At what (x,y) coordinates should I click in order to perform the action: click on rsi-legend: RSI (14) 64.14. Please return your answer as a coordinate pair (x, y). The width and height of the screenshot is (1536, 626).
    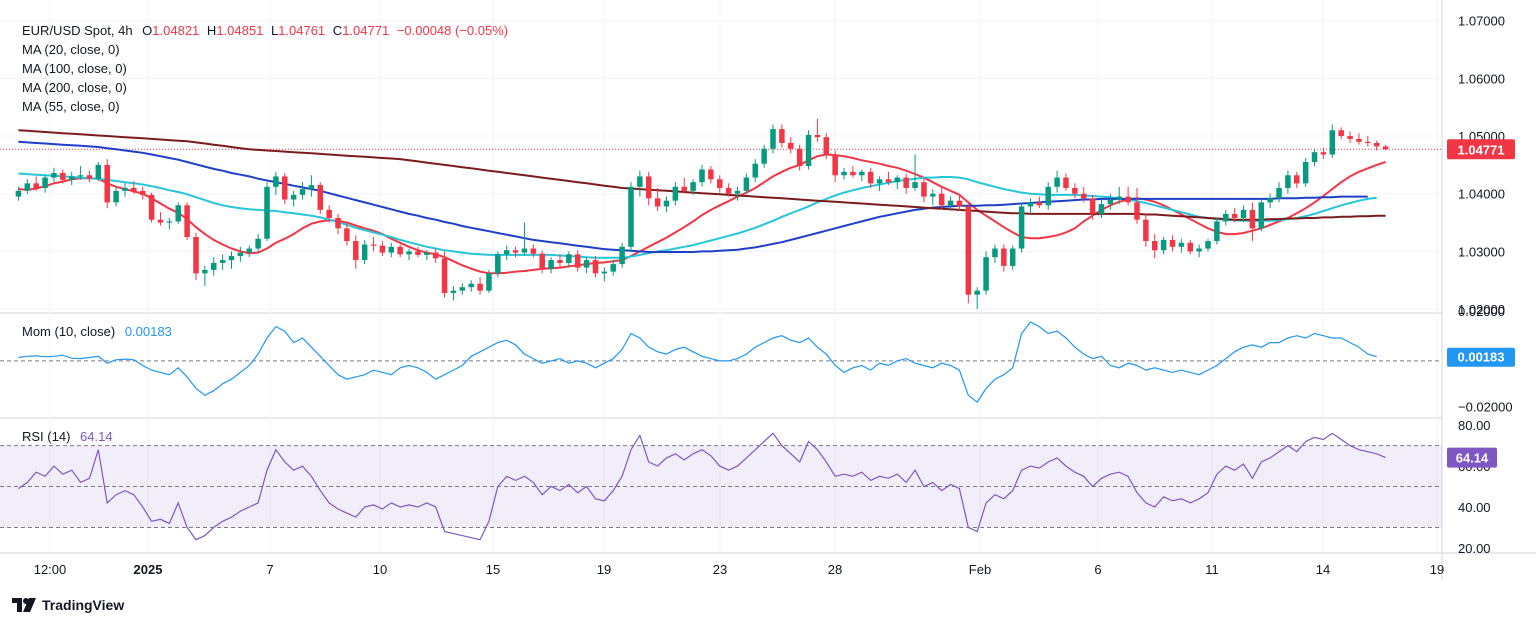
    Looking at the image, I should click on (67, 436).